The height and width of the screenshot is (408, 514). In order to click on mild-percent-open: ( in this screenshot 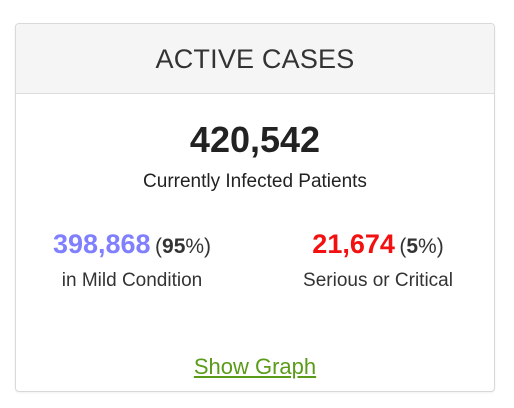, I will do `click(159, 246)`.